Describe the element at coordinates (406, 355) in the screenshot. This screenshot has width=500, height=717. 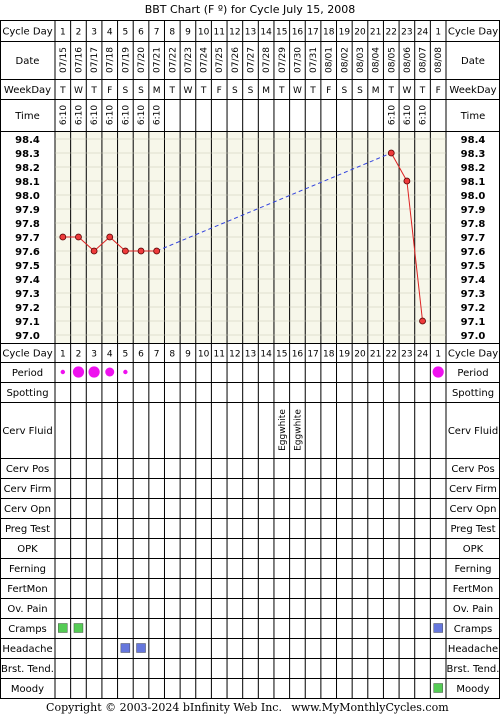
I see `cycle-day-cell-bottom: 23` at that location.